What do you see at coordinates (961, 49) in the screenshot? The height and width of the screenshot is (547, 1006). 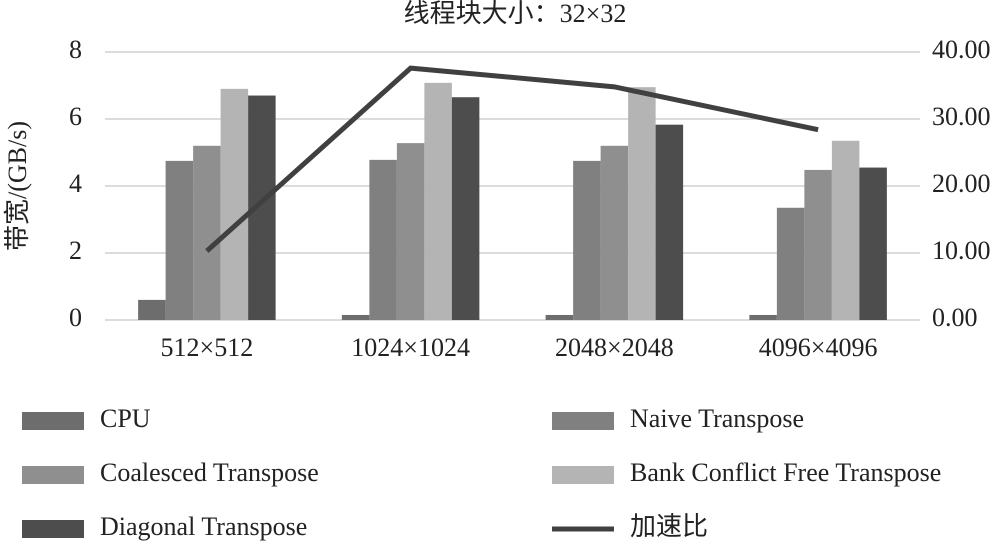 I see `y2-tick-label: 40.00` at bounding box center [961, 49].